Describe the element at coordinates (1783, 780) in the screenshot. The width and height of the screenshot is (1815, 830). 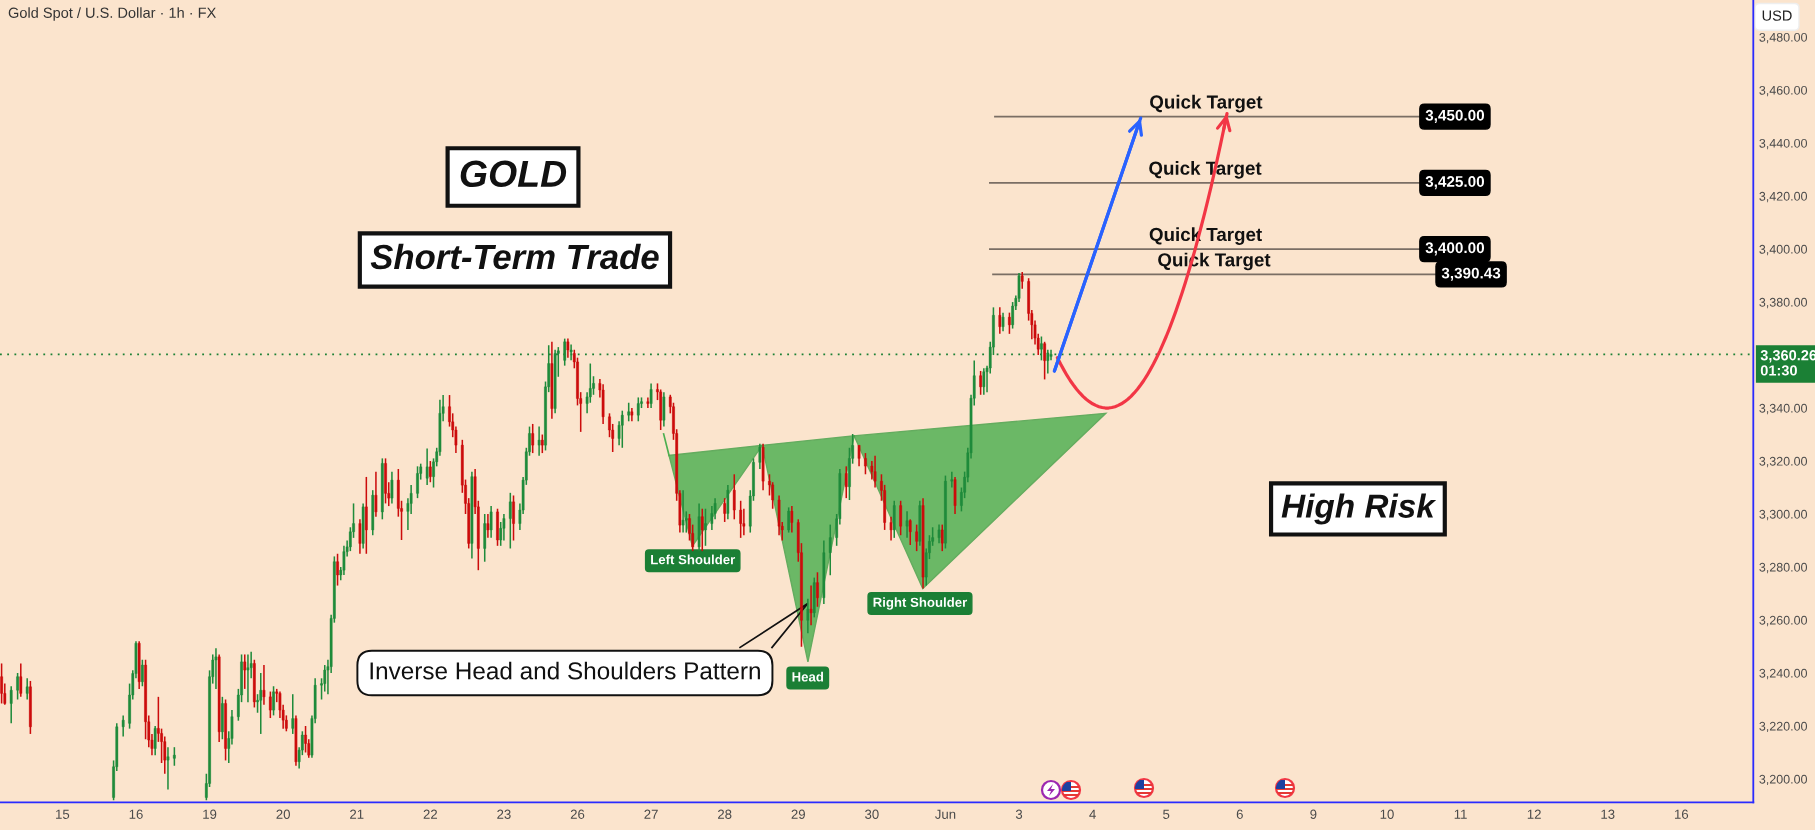
I see `y-tick-label: 3,200.00` at that location.